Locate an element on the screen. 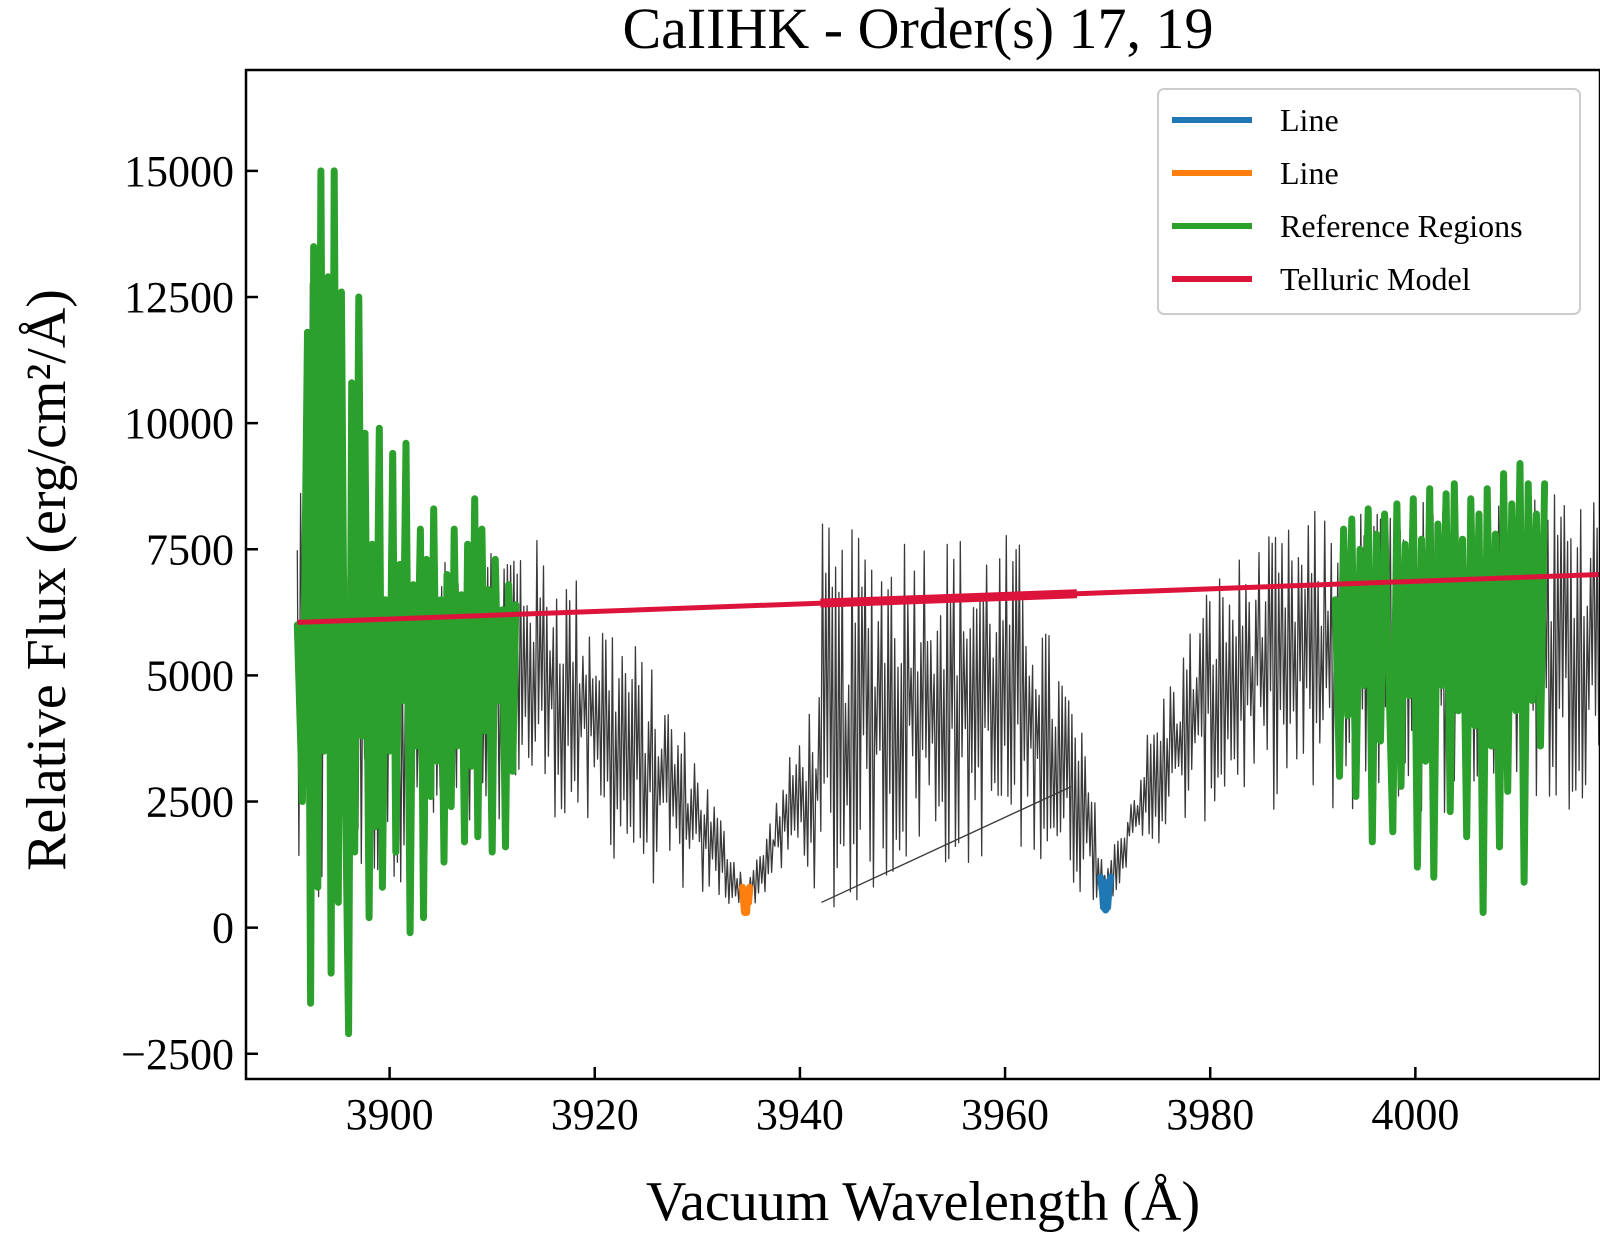 This screenshot has width=1600, height=1234. y-tick-label: 12500 is located at coordinates (179, 297).